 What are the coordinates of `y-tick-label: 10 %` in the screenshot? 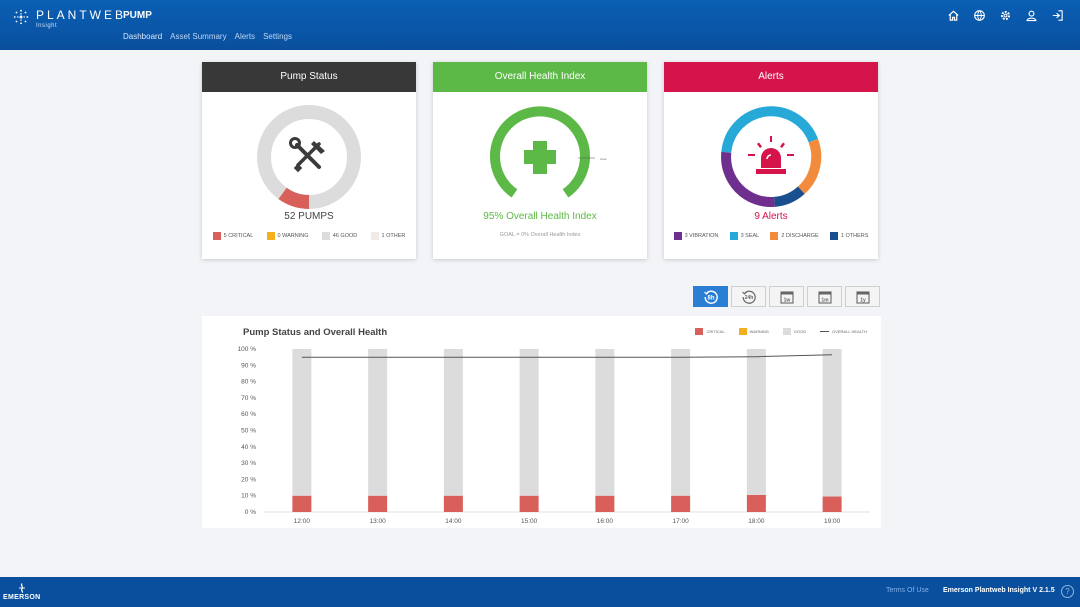 It's located at (248, 496).